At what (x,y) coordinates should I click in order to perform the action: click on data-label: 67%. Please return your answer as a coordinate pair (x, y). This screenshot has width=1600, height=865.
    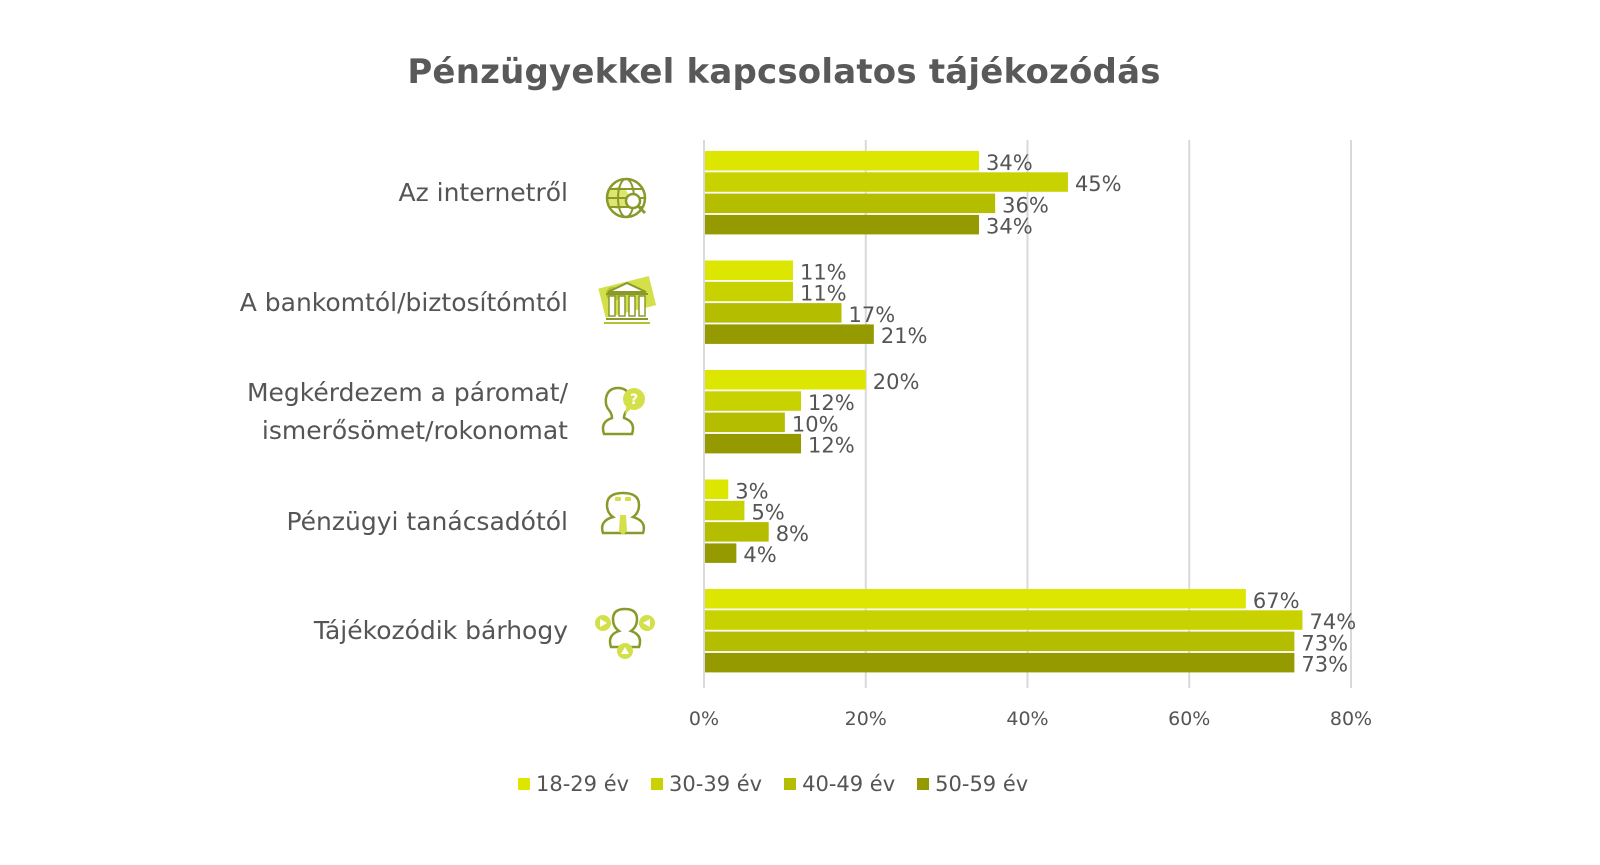
    Looking at the image, I should click on (1276, 601).